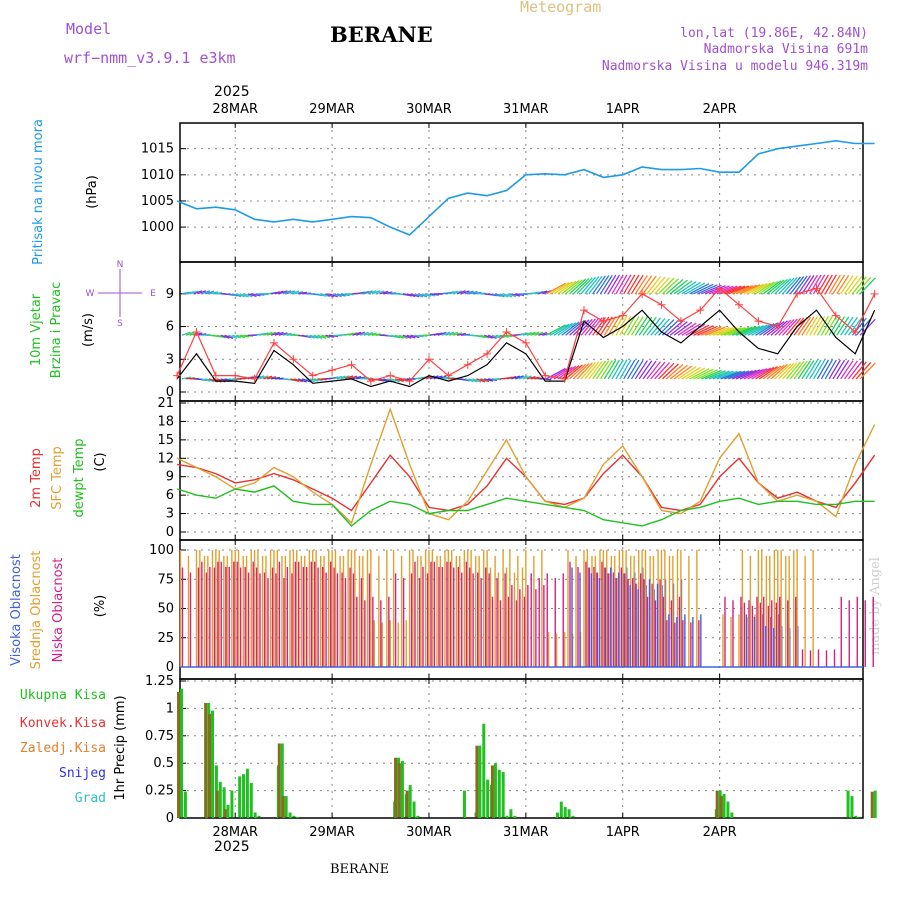 This screenshot has width=900, height=900. Describe the element at coordinates (157, 149) in the screenshot. I see `pressure-ytick-label: 1015` at that location.